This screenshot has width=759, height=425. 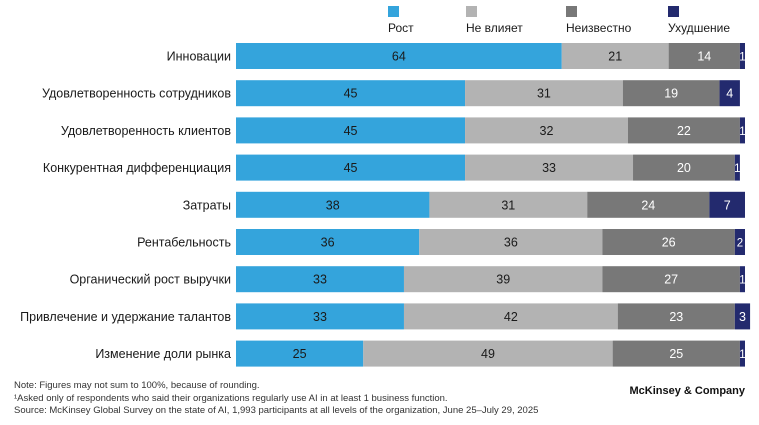 I want to click on data-label: 64, so click(x=399, y=57).